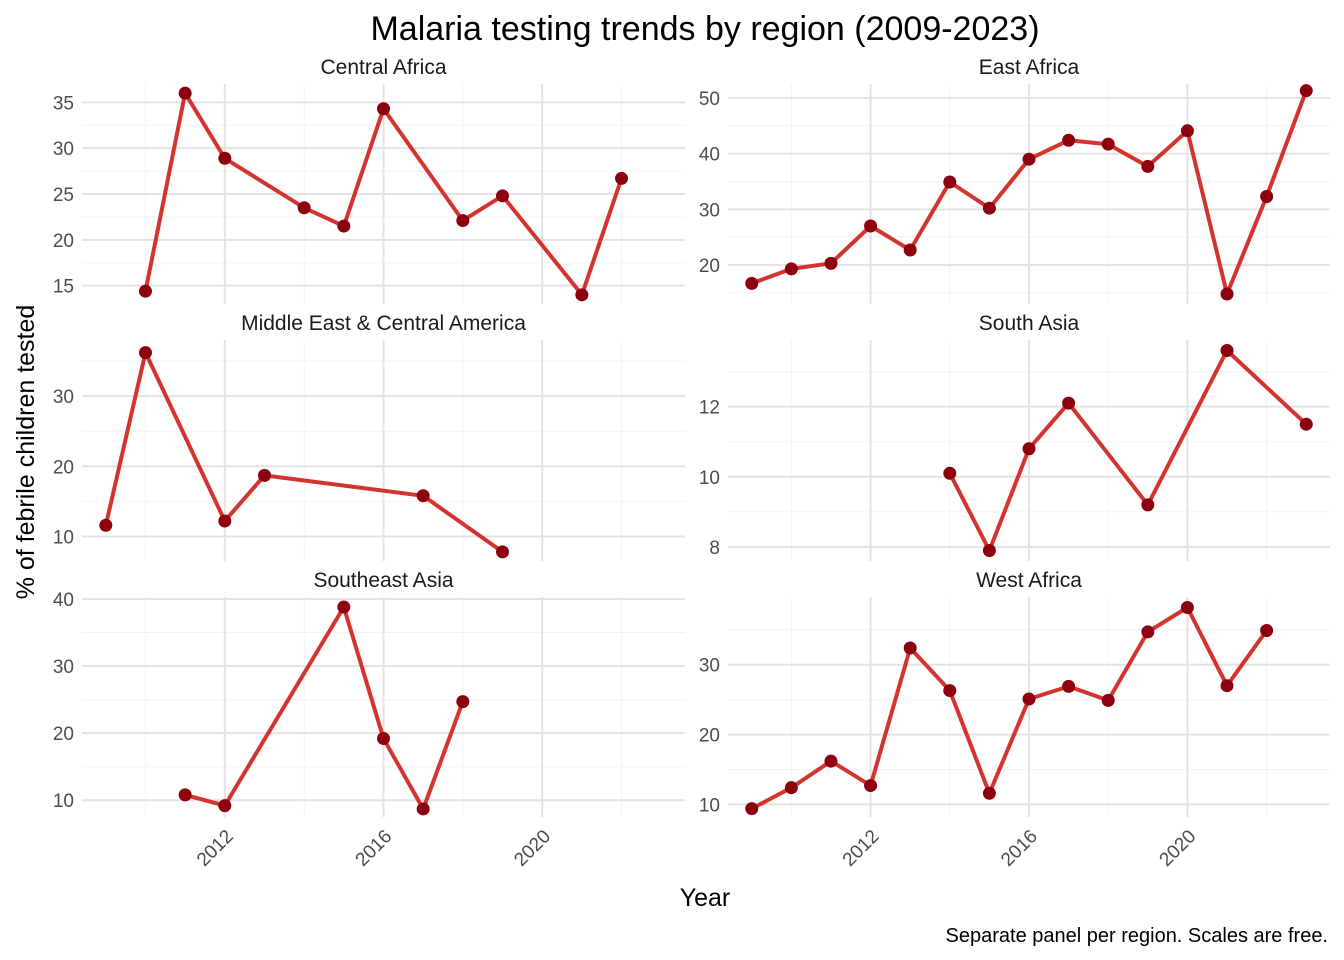 This screenshot has height=960, width=1344. Describe the element at coordinates (63, 195) in the screenshot. I see `y-tick-label: 25` at that location.